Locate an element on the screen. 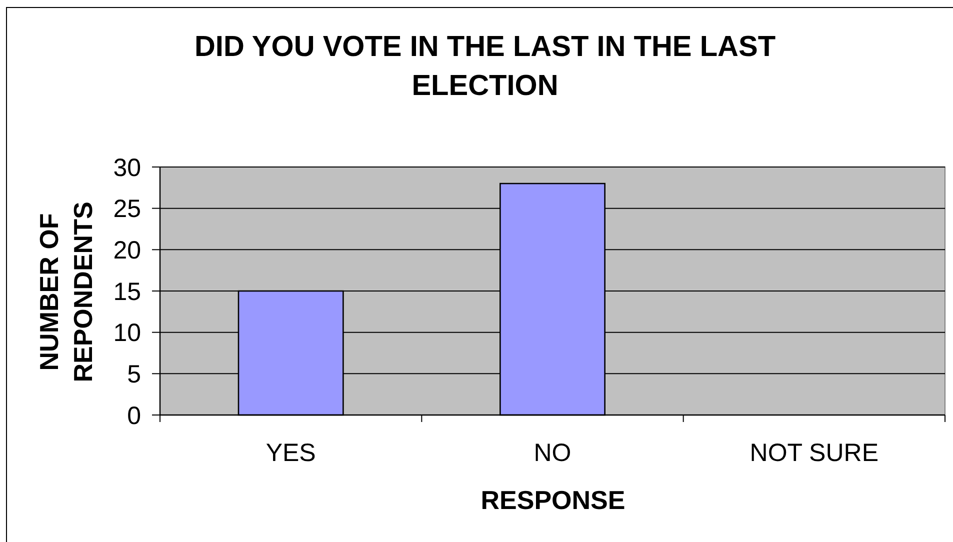 The image size is (953, 542). y-tick-label: 20 is located at coordinates (127, 250).